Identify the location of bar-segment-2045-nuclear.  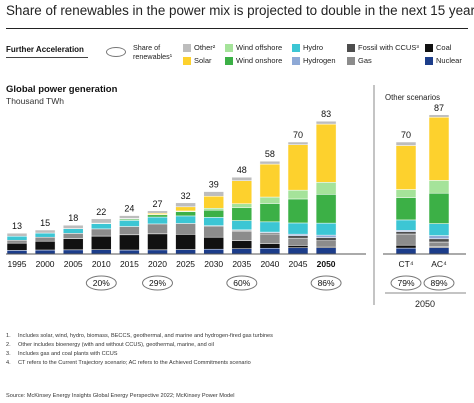
(298, 251).